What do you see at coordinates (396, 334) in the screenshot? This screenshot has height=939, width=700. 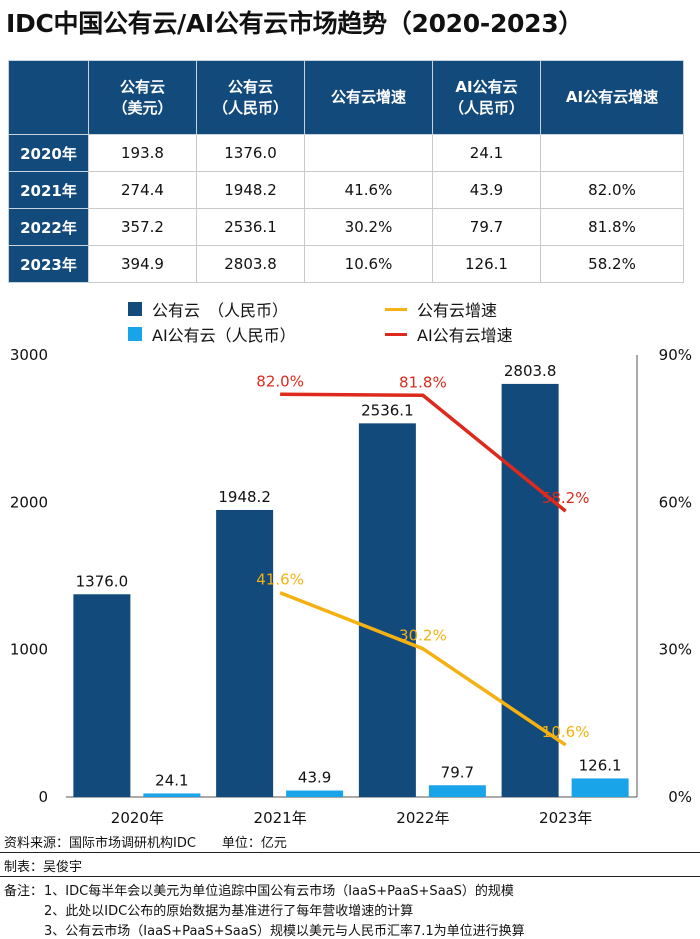 I see `ai-growth-swatch` at bounding box center [396, 334].